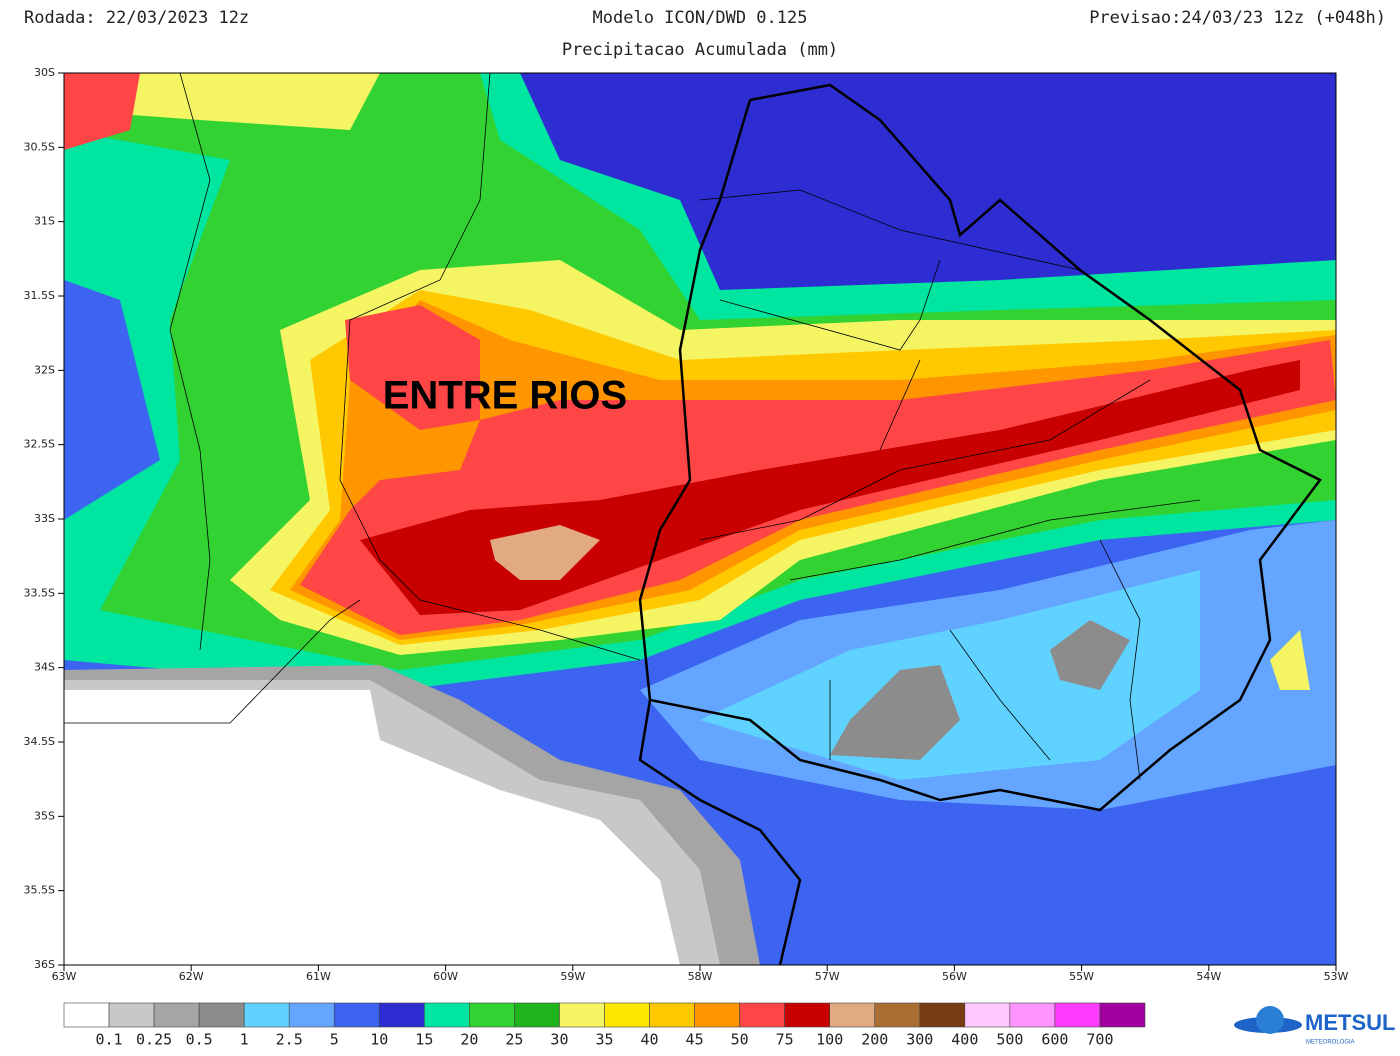 This screenshot has width=1400, height=1056. I want to click on lat-label: 35S, so click(44, 815).